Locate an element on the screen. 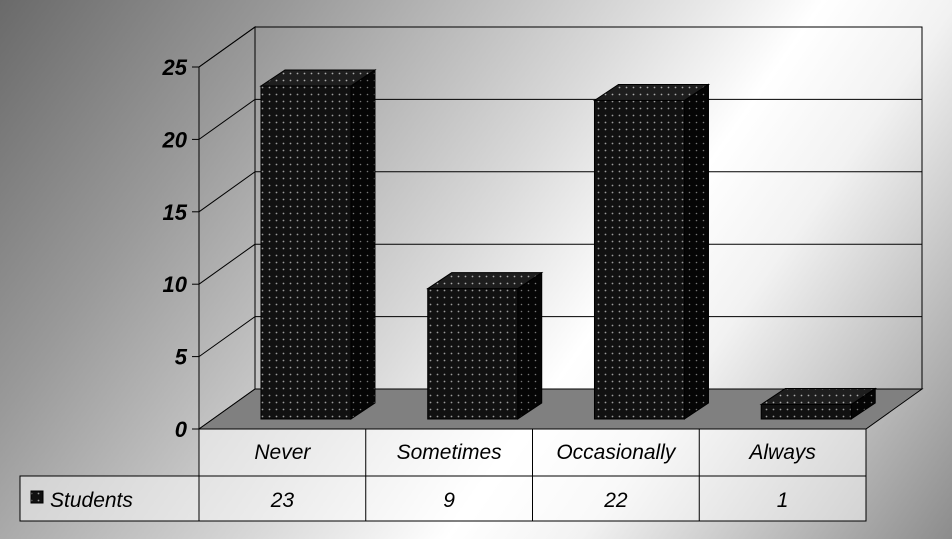 This screenshot has height=539, width=952. y-tick-label: 20 is located at coordinates (175, 139).